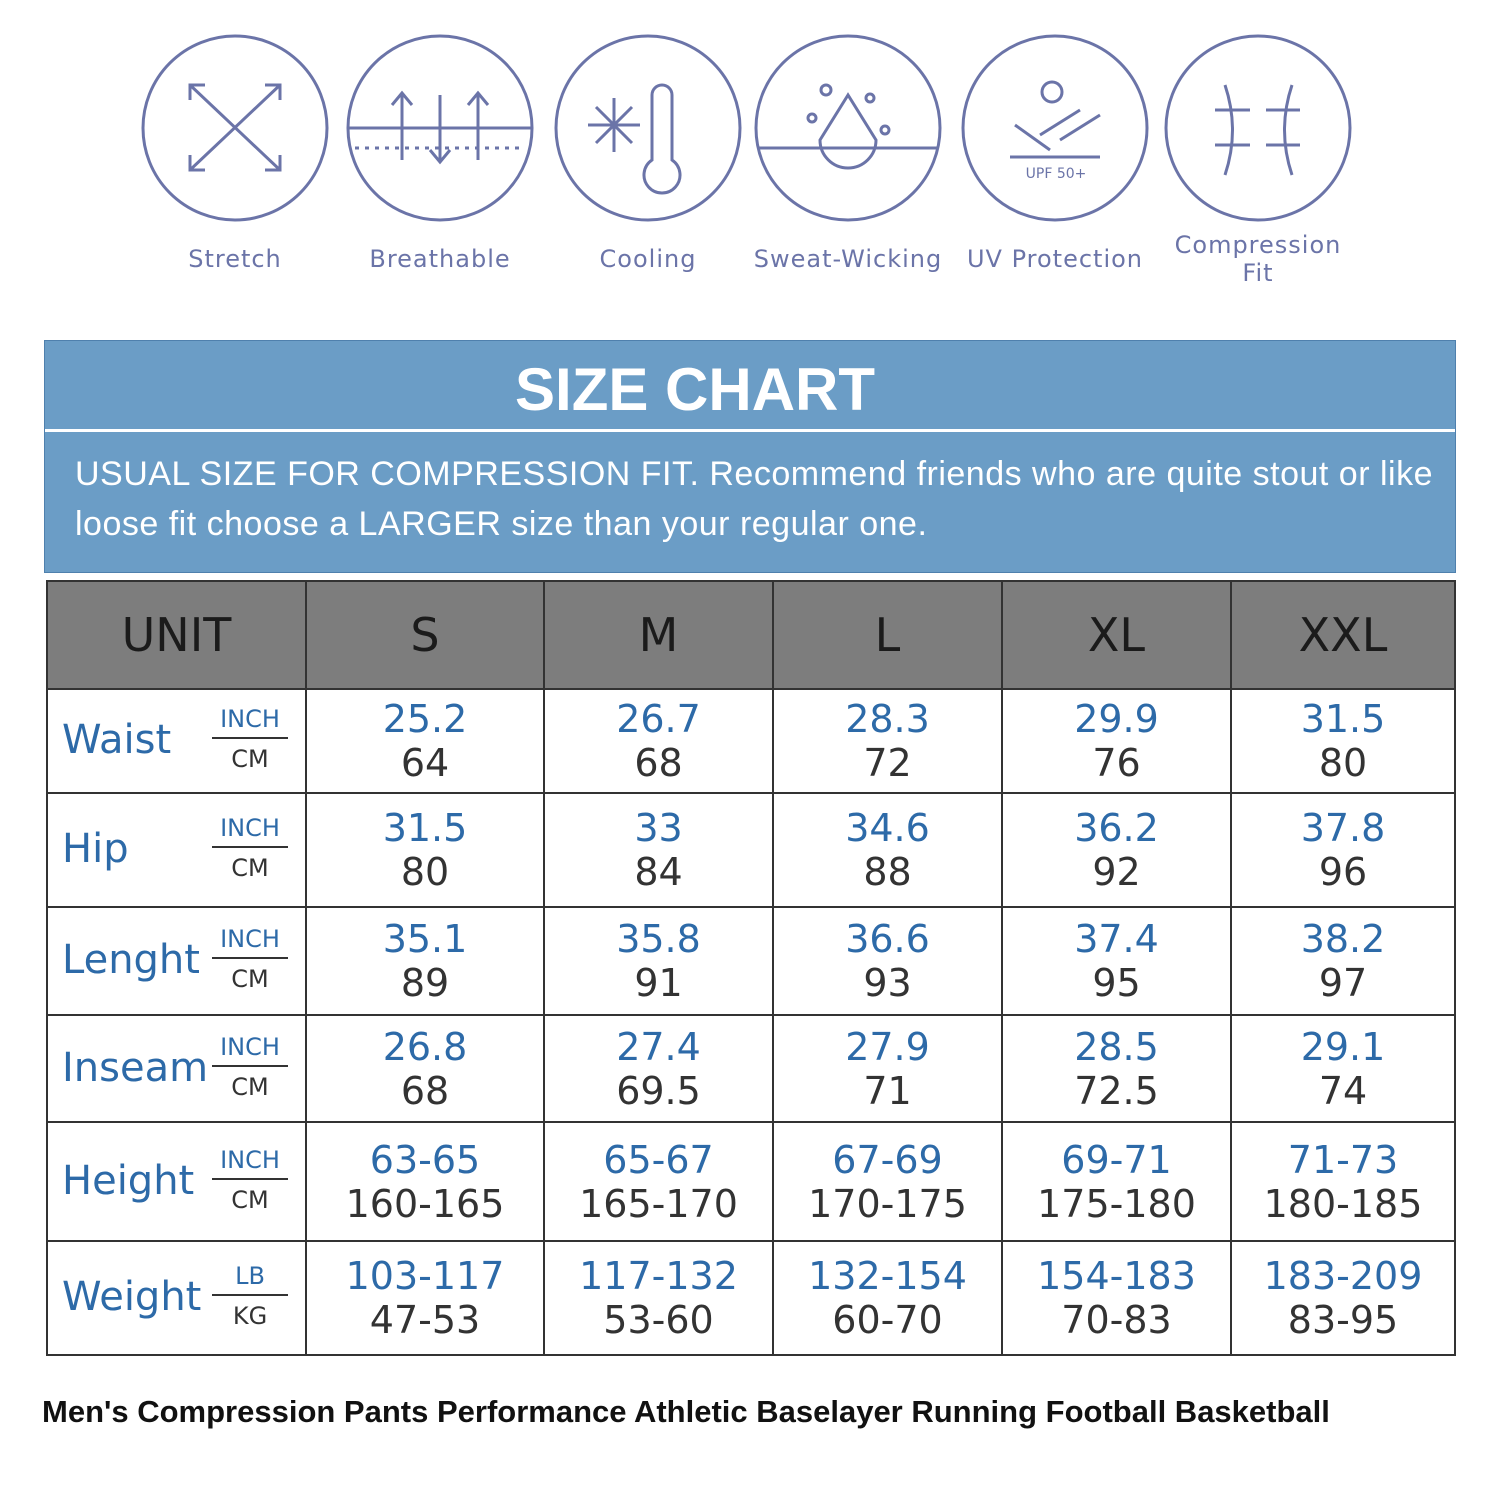 The image size is (1500, 1500). What do you see at coordinates (1258, 259) in the screenshot?
I see `feature-label: Compression Fit` at bounding box center [1258, 259].